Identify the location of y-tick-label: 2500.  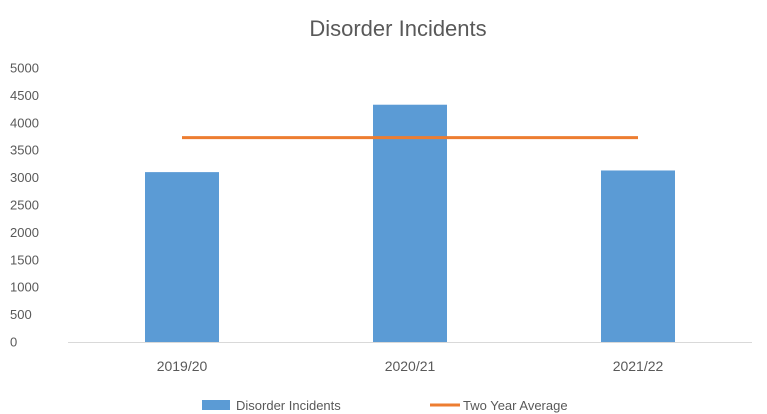
(24, 205).